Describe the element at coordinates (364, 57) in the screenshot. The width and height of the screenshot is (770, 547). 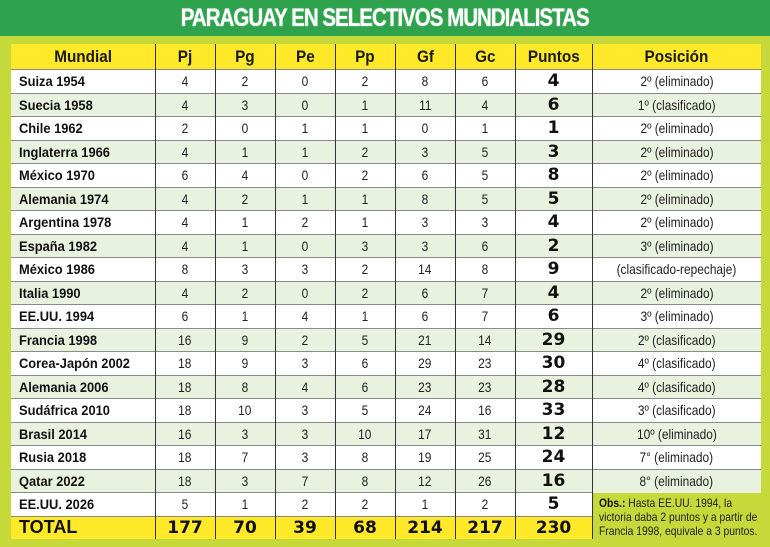
I see `col-header-pp: Pp` at that location.